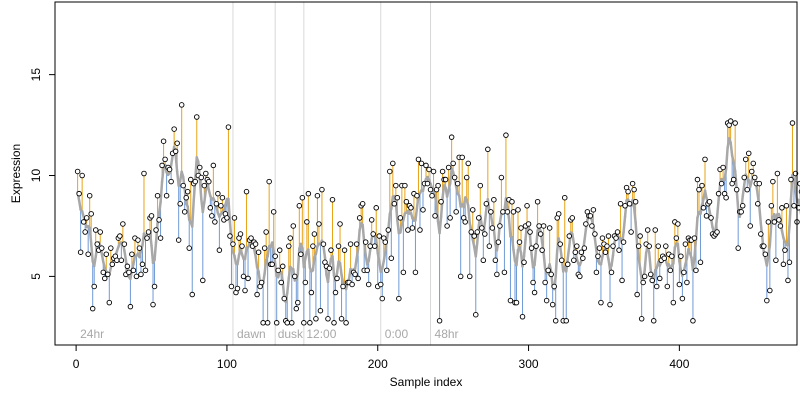 This screenshot has height=400, width=800. I want to click on y-tick-label-2: 15, so click(36, 75).